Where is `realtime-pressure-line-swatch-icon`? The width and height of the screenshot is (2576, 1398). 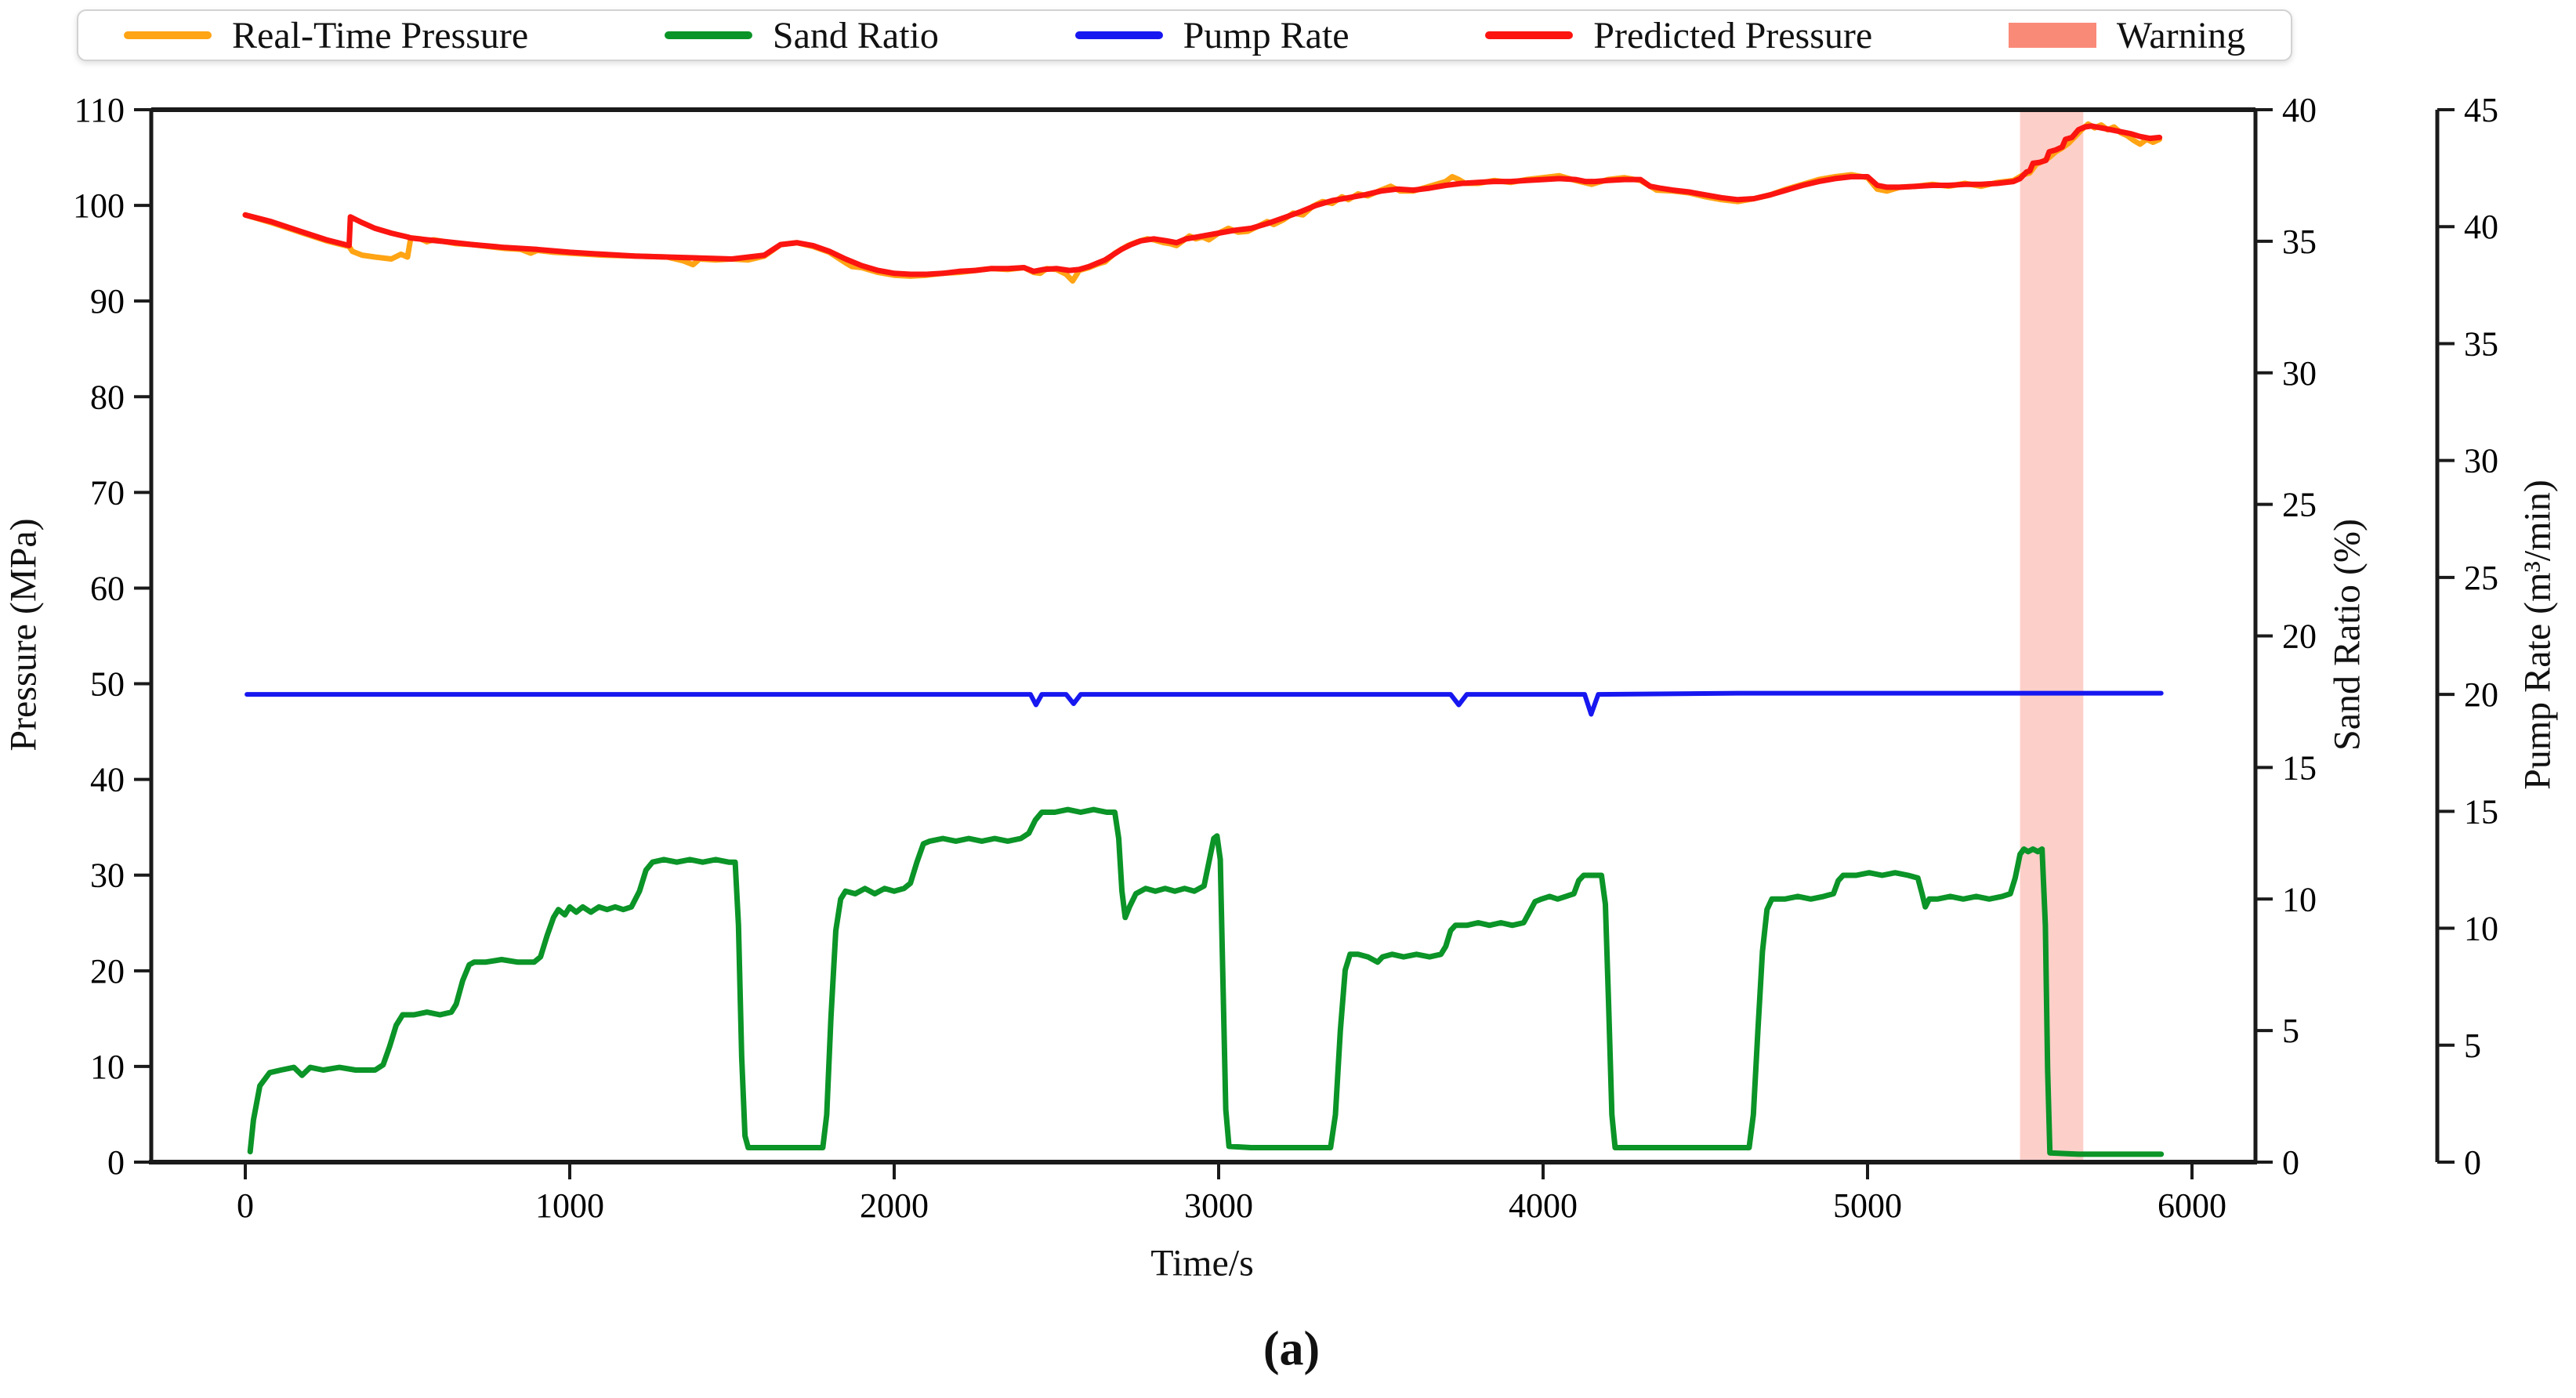
realtime-pressure-line-swatch-icon is located at coordinates (168, 35).